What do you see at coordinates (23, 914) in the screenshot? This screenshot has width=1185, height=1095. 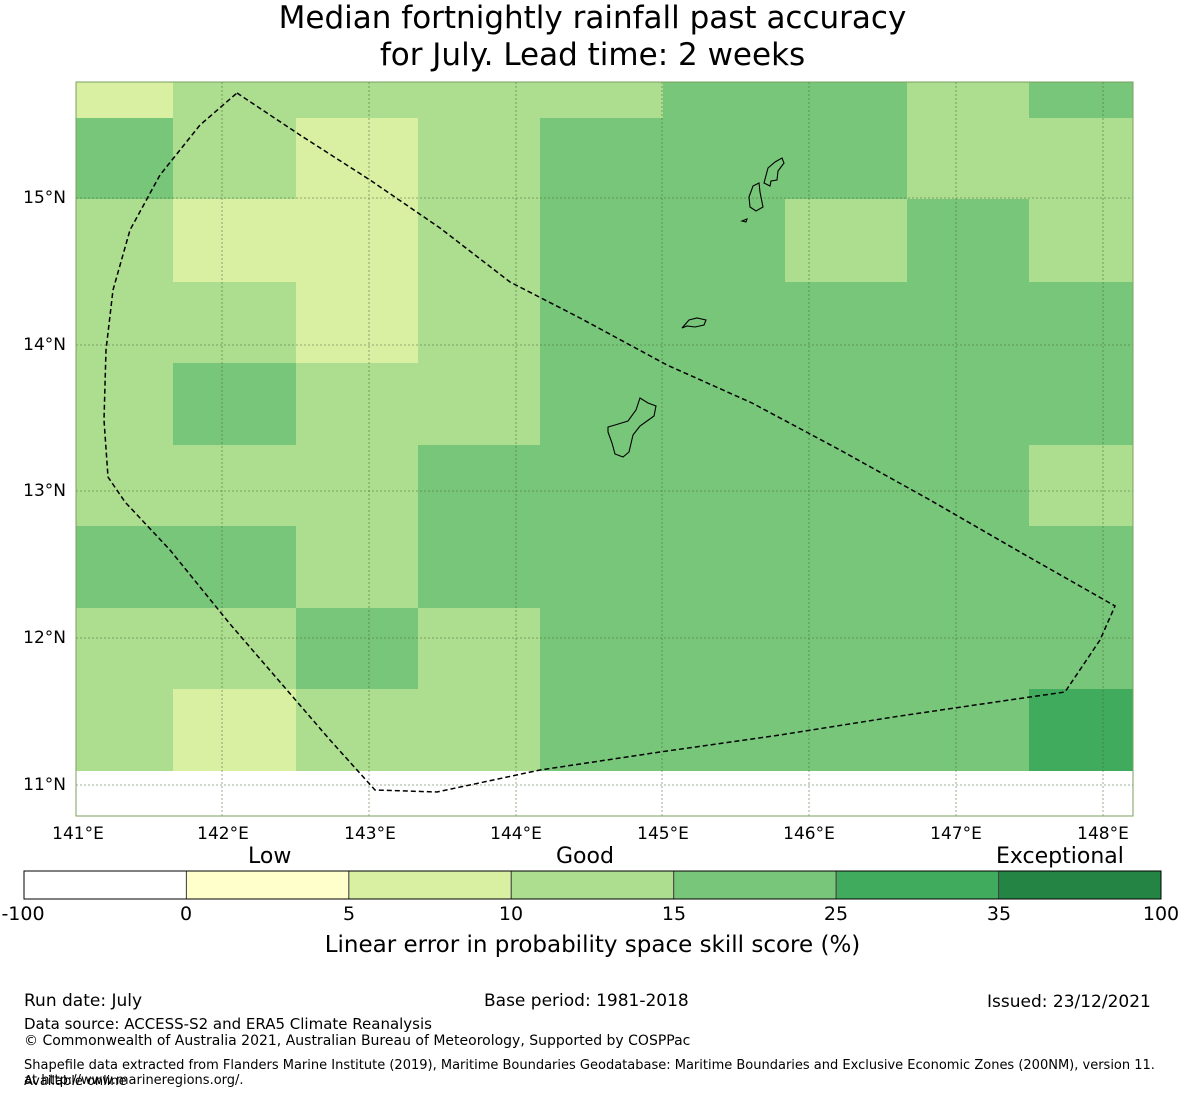 I see `colorbar-tick-label: -100` at bounding box center [23, 914].